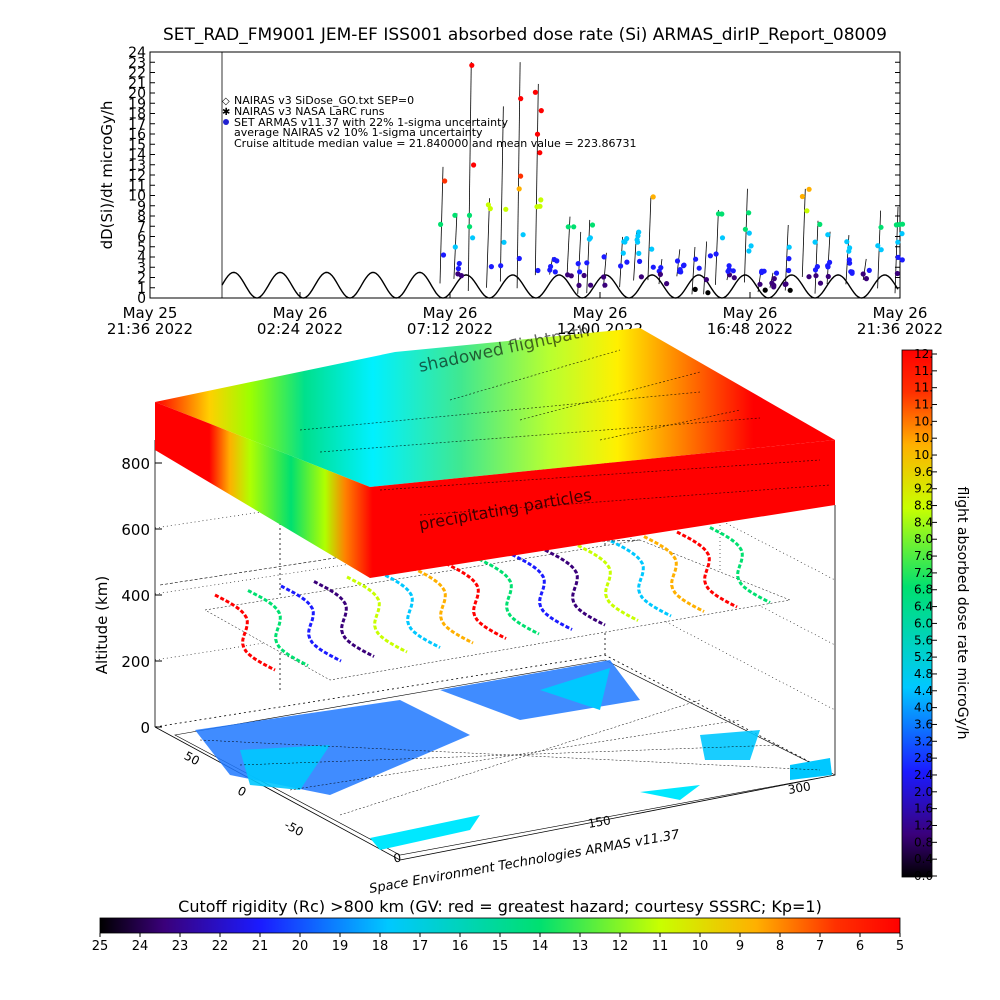 The image size is (1000, 1000). Describe the element at coordinates (780, 946) in the screenshot. I see `rigidity-tick-label: 8` at that location.